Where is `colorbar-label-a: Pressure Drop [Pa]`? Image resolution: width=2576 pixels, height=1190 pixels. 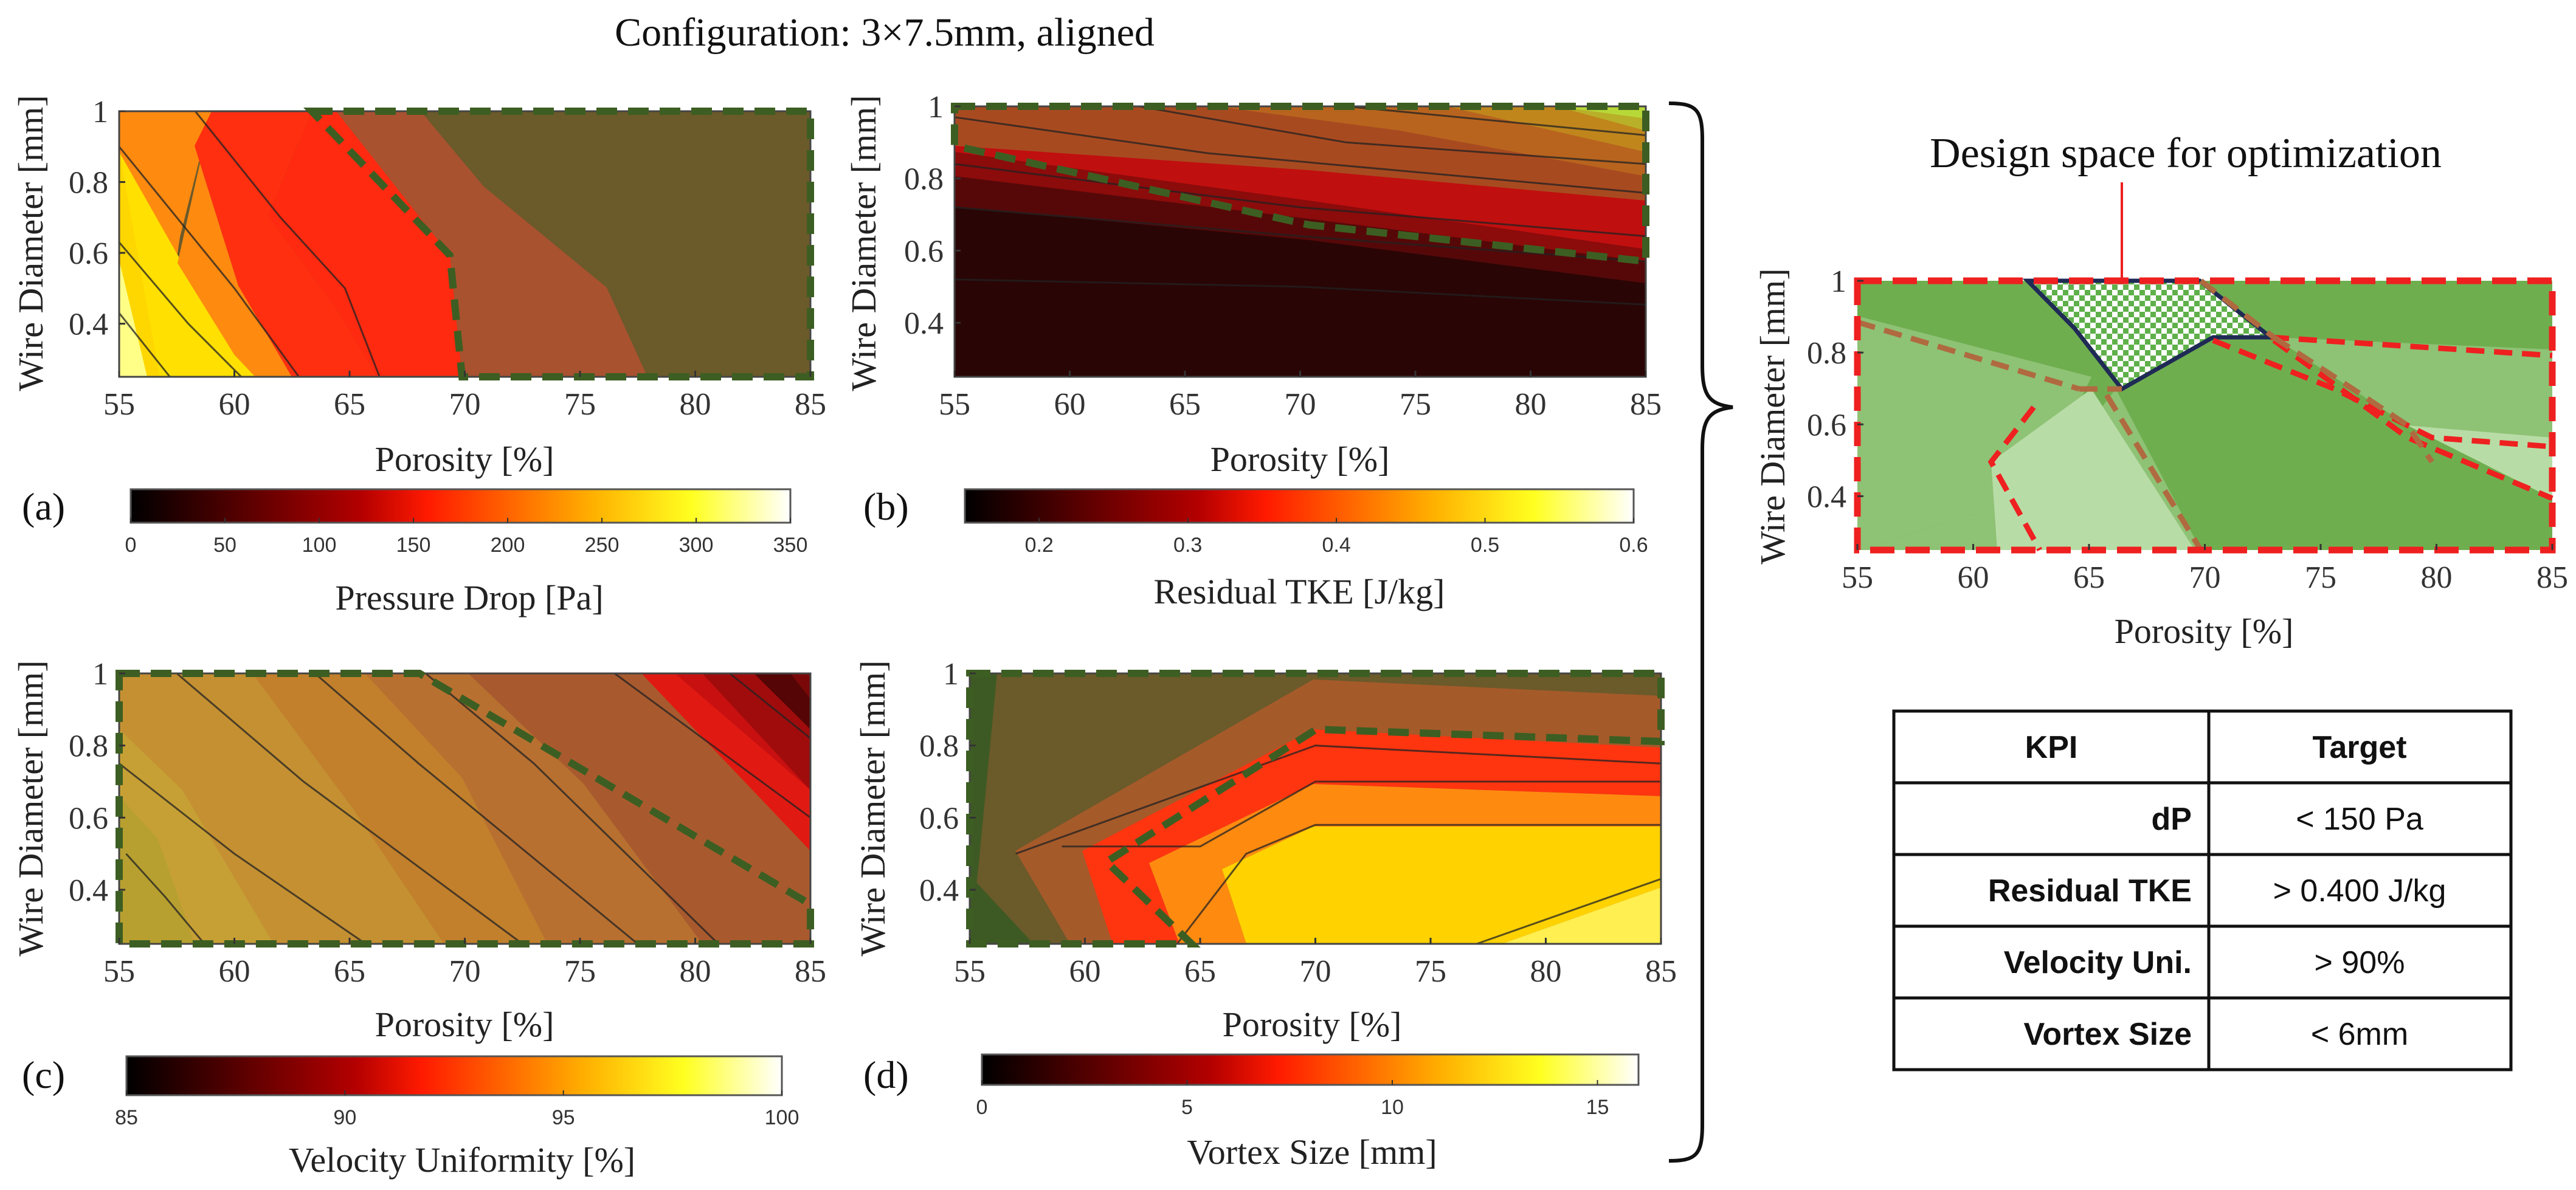 colorbar-label-a: Pressure Drop [Pa] is located at coordinates (469, 597).